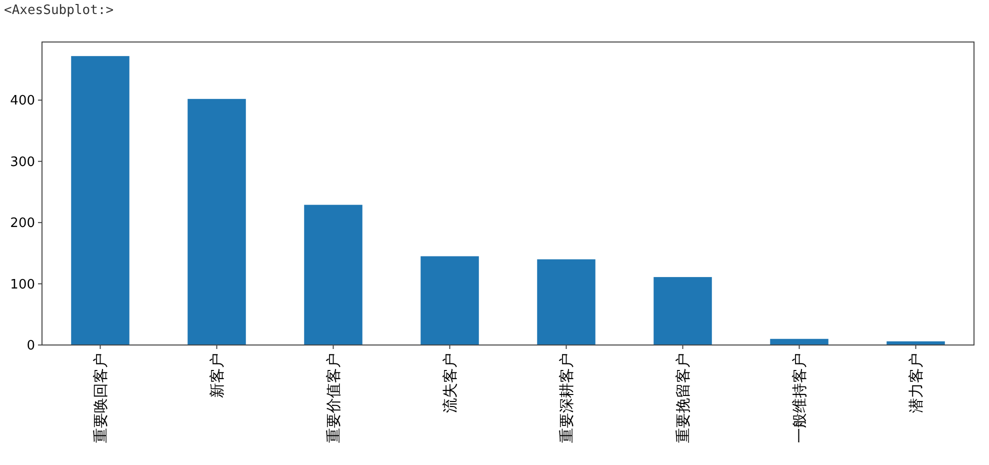  What do you see at coordinates (22, 162) in the screenshot?
I see `y-tick-label: 300` at bounding box center [22, 162].